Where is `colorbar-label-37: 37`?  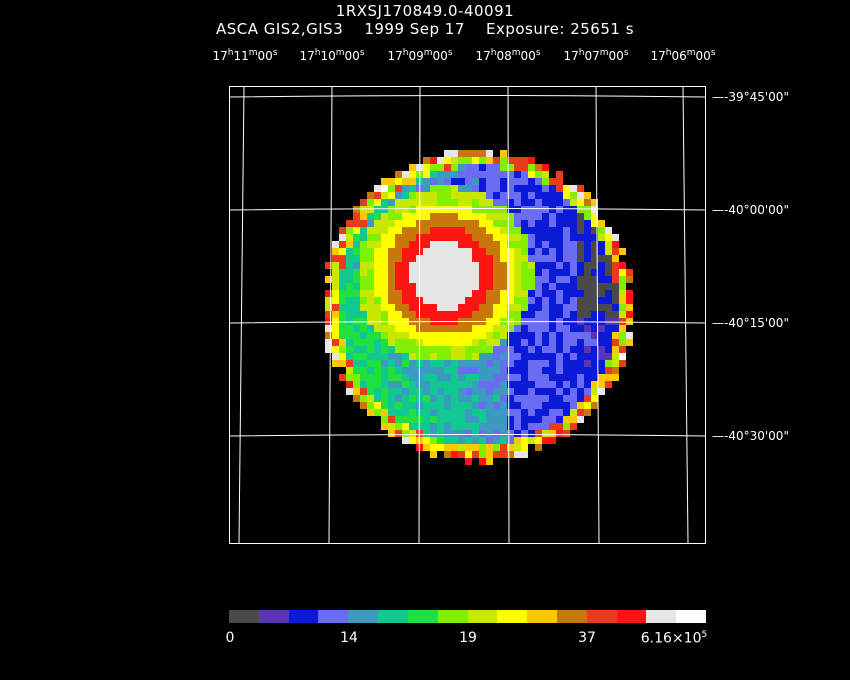 colorbar-label-37: 37 is located at coordinates (587, 638).